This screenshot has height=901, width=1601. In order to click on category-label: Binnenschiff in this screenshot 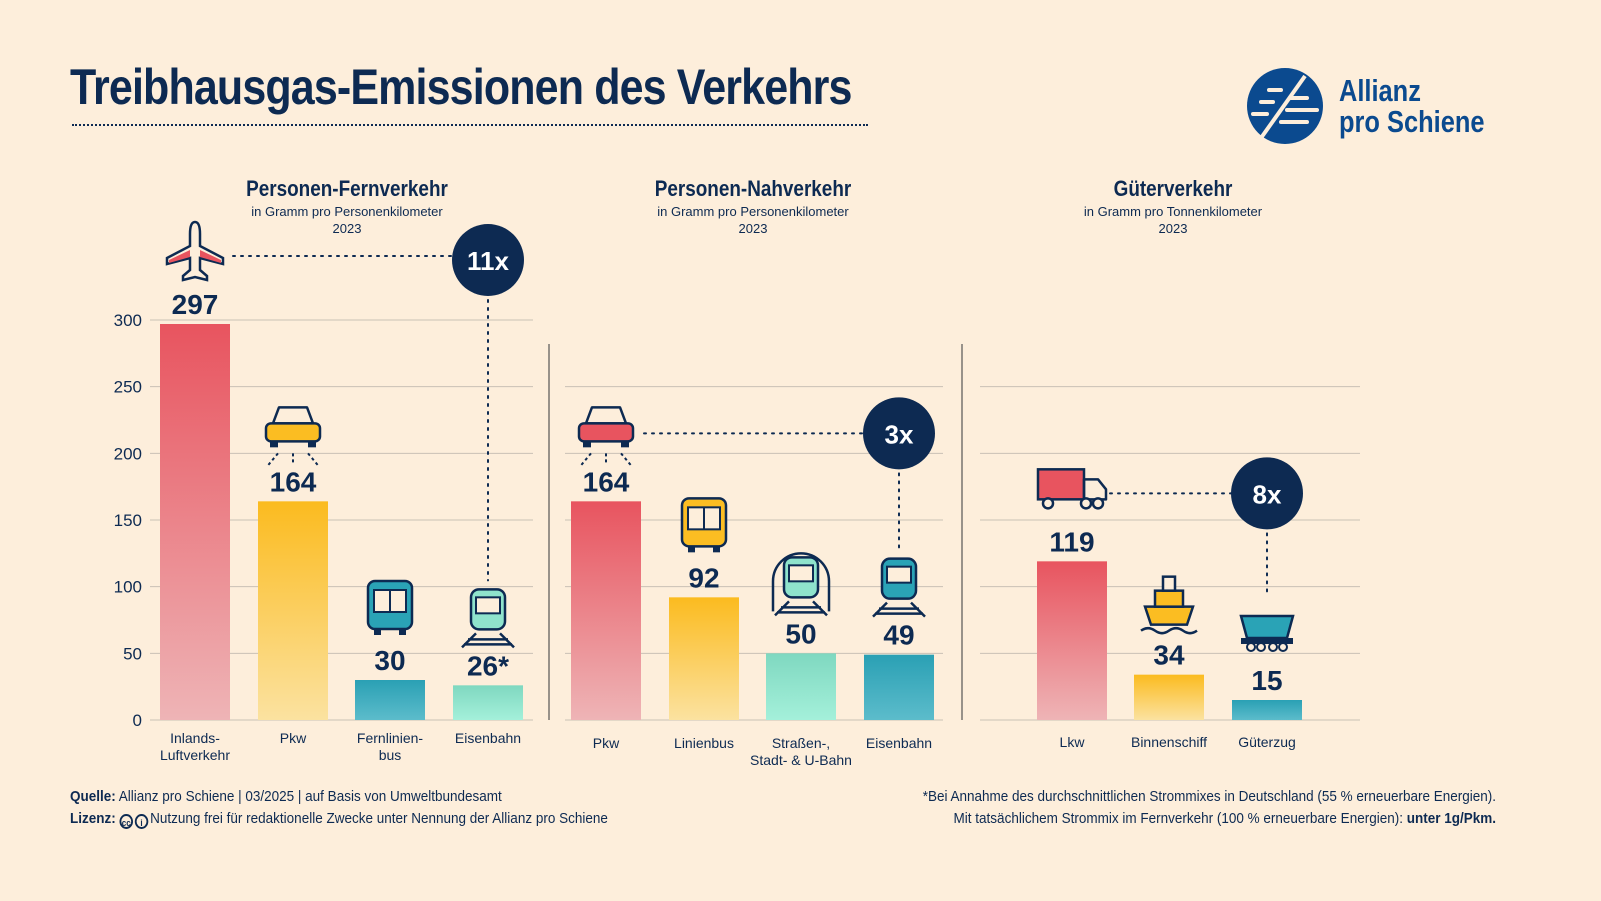, I will do `click(1169, 742)`.